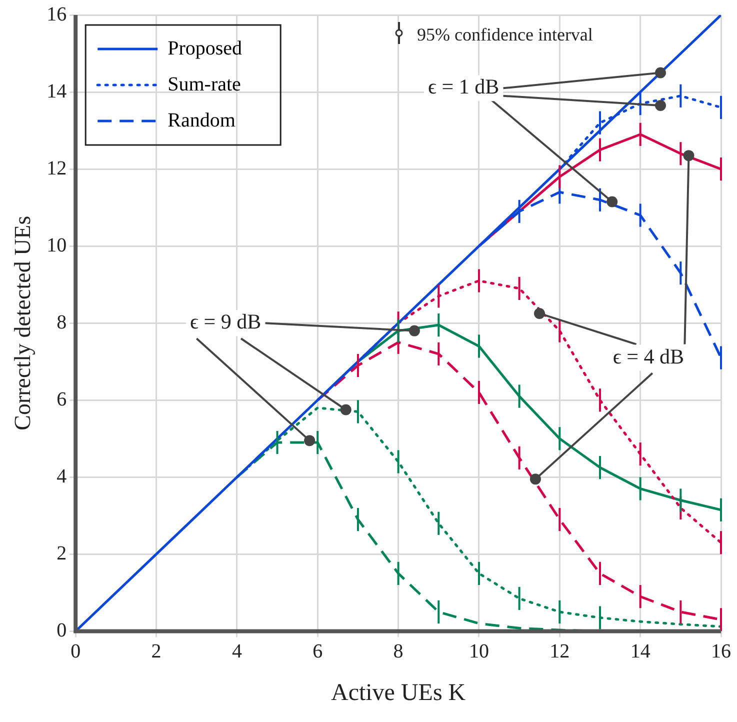  Describe the element at coordinates (61, 476) in the screenshot. I see `y-tick-label: 4` at that location.